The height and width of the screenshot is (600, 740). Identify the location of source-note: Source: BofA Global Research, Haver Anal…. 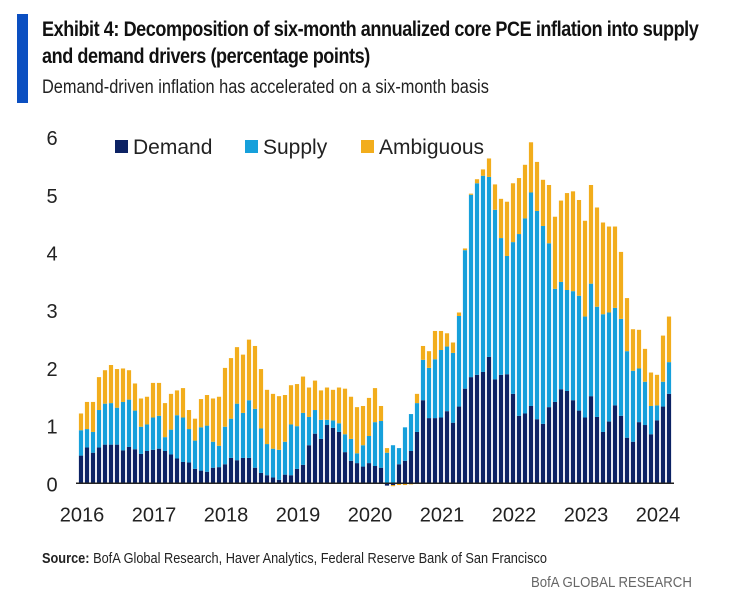
(294, 559).